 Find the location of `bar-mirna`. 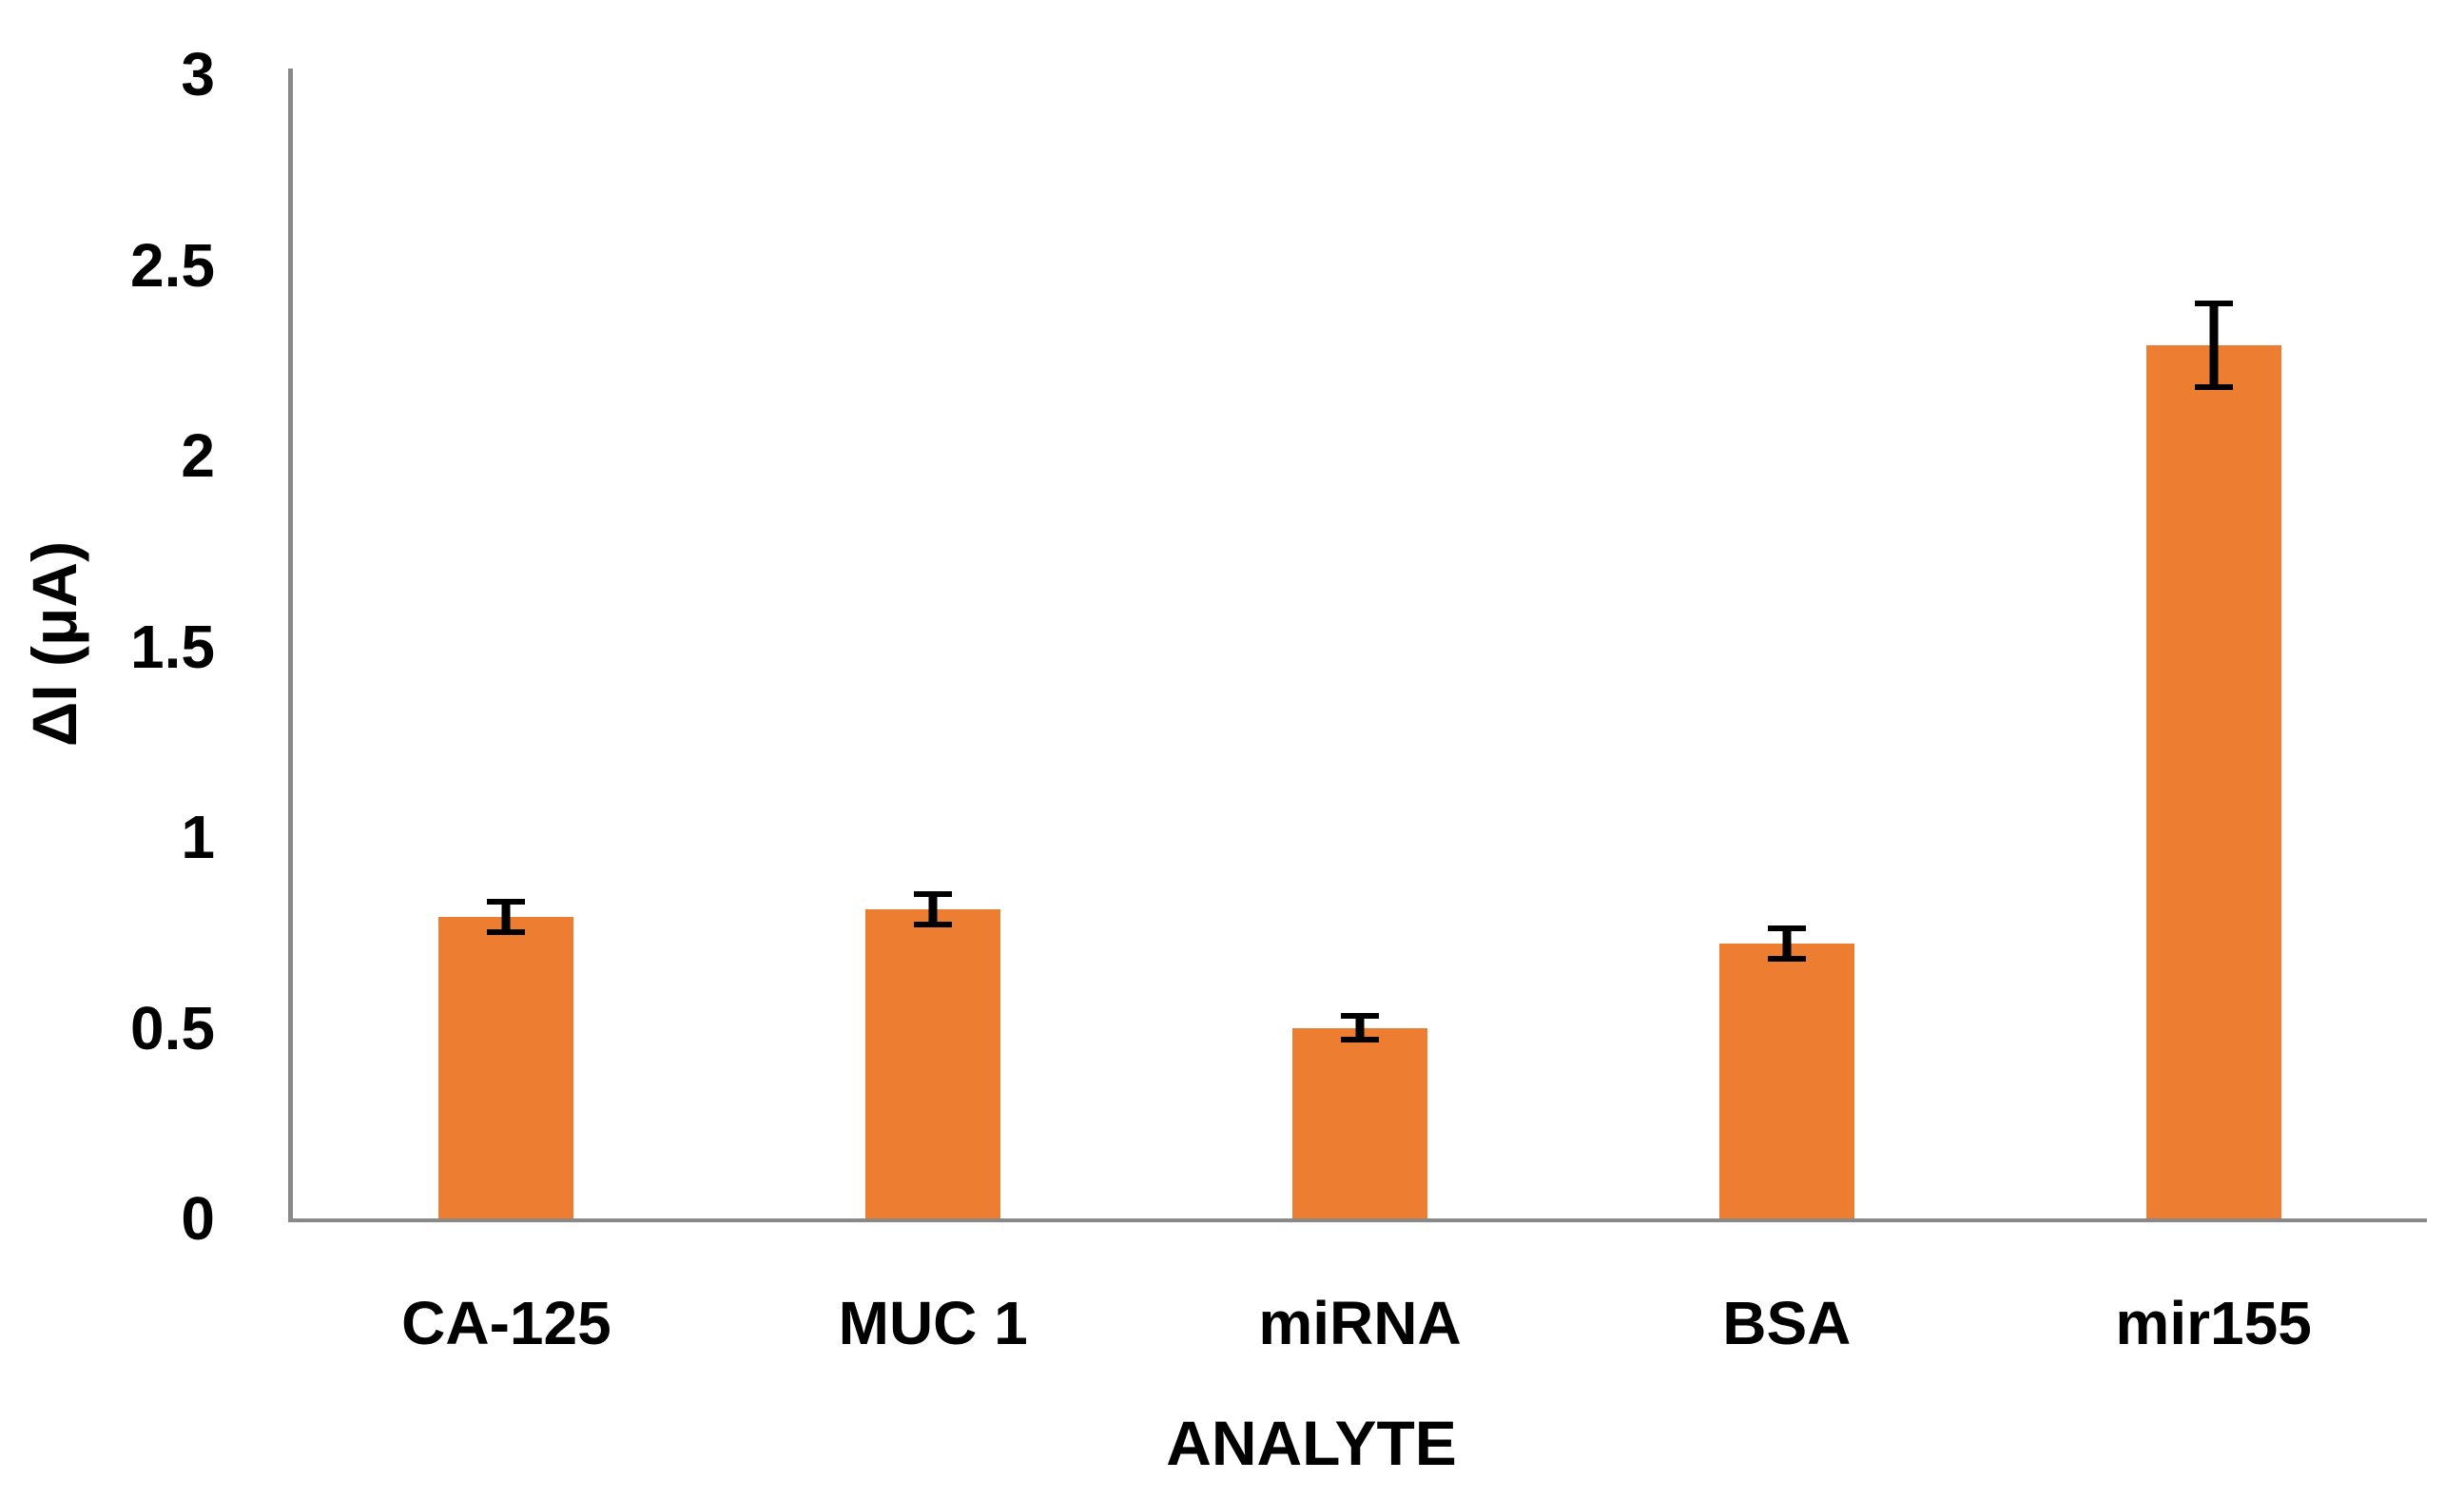

bar-mirna is located at coordinates (1360, 1122).